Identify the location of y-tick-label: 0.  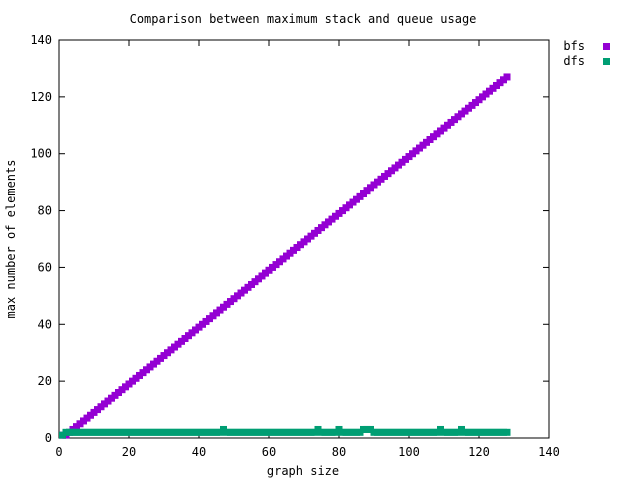
(48, 438).